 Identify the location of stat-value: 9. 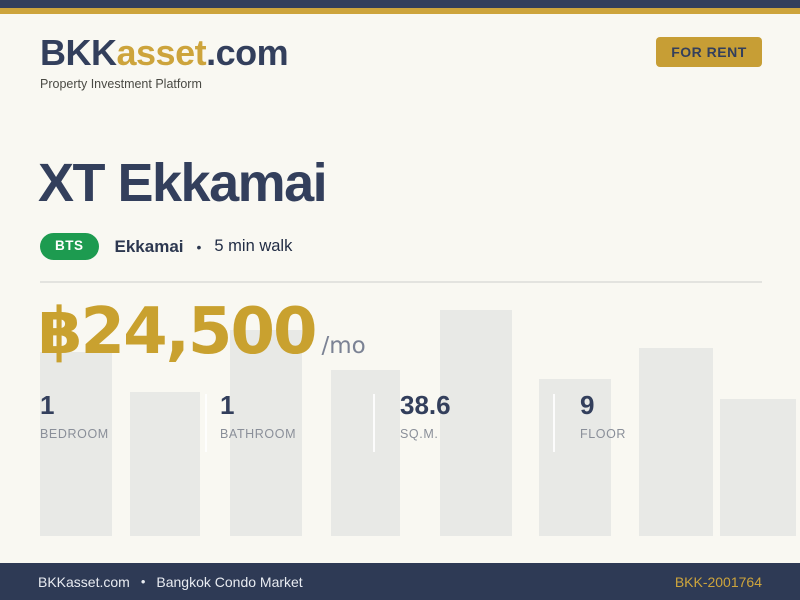
(587, 405).